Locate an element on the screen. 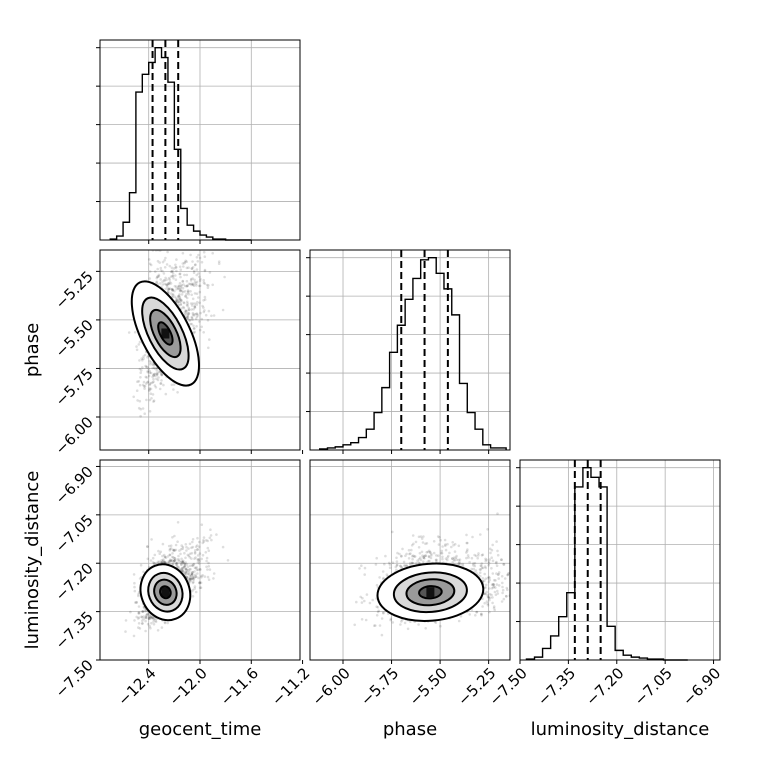  ytick-label-phase-2: −5.50 is located at coordinates (74, 338).